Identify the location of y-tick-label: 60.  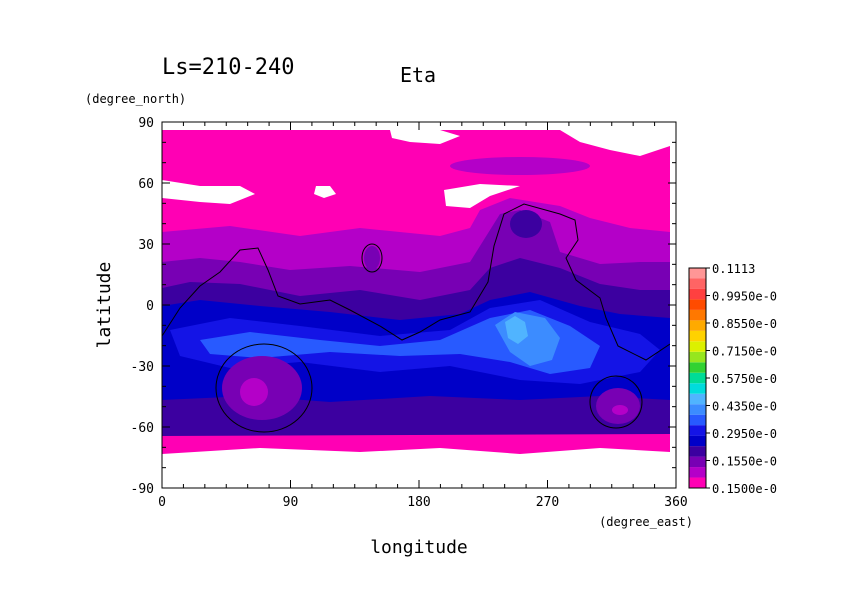
(146, 184).